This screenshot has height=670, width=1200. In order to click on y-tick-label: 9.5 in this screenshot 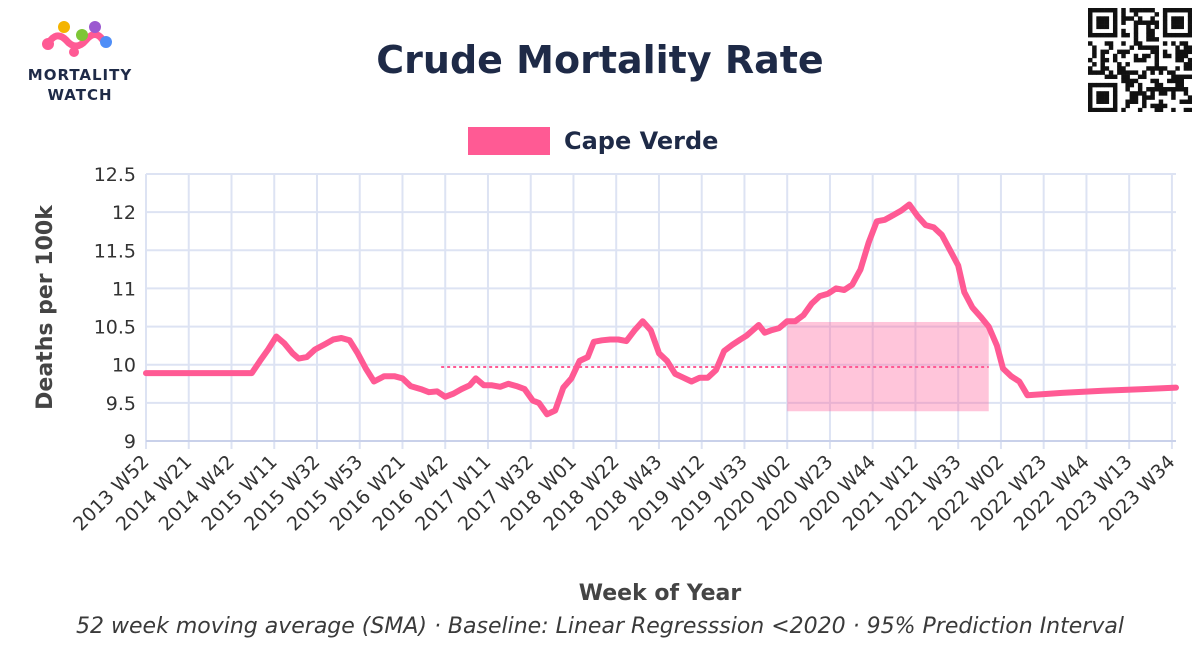, I will do `click(121, 404)`.